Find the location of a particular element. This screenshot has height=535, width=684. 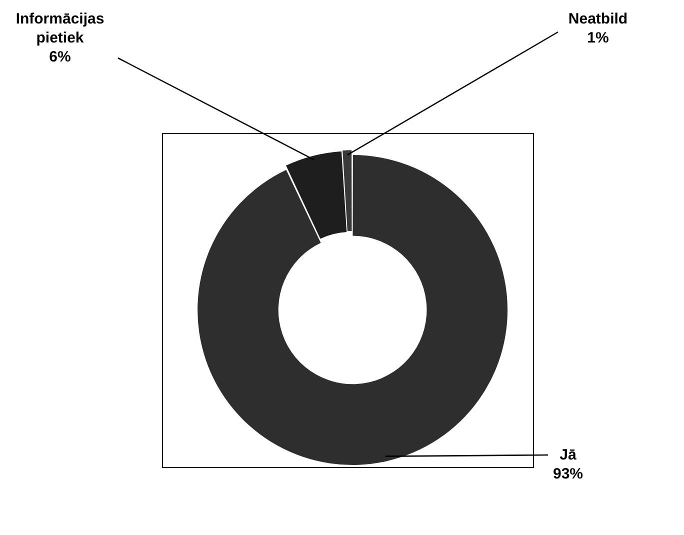

data-label: 93% is located at coordinates (568, 474).